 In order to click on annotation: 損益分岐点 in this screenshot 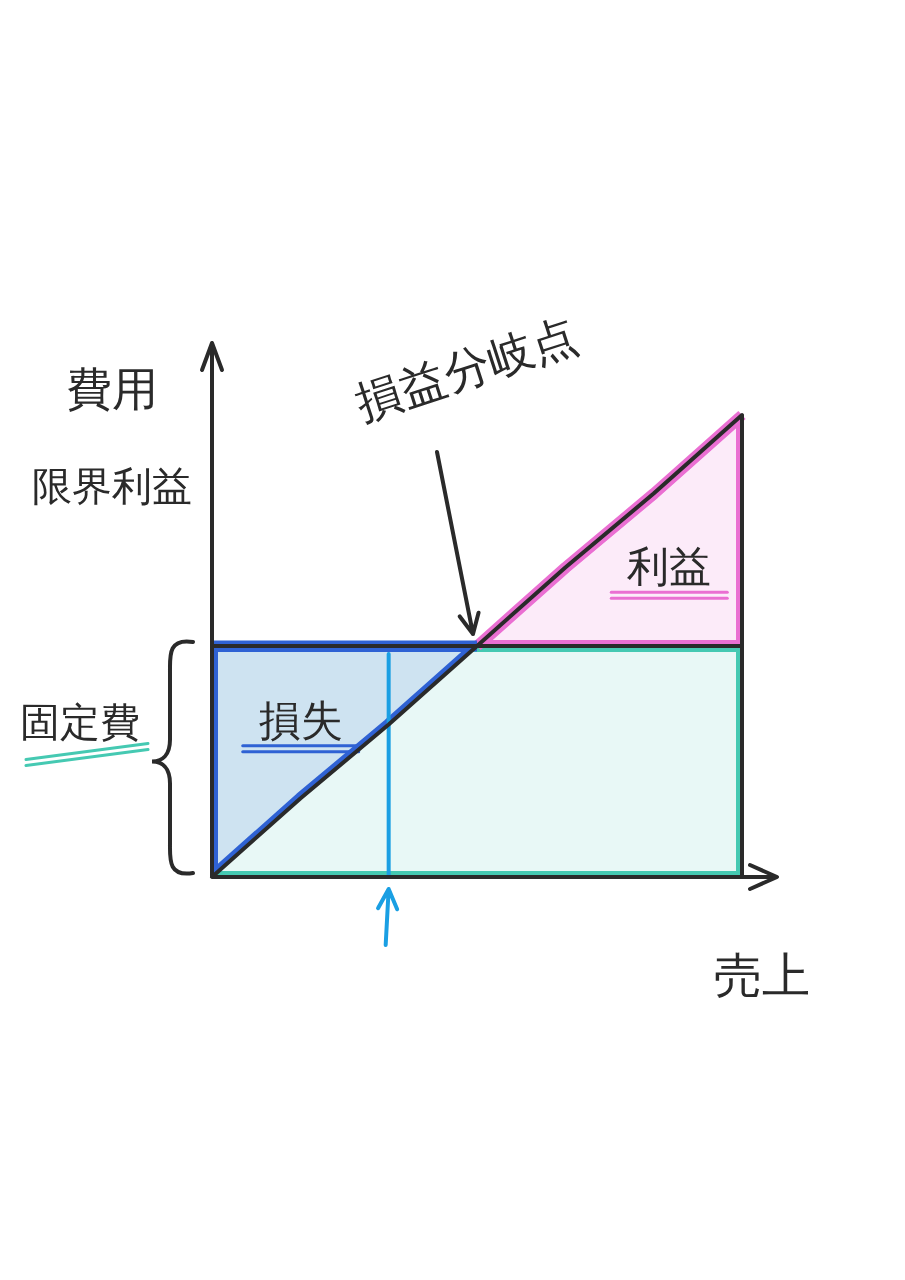, I will do `click(467, 369)`.